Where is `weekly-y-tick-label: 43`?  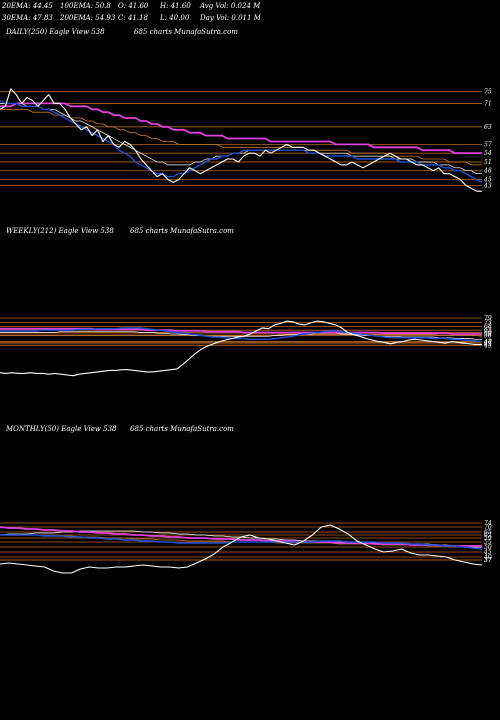
weekly-y-tick-label: 43 is located at coordinates (487, 345).